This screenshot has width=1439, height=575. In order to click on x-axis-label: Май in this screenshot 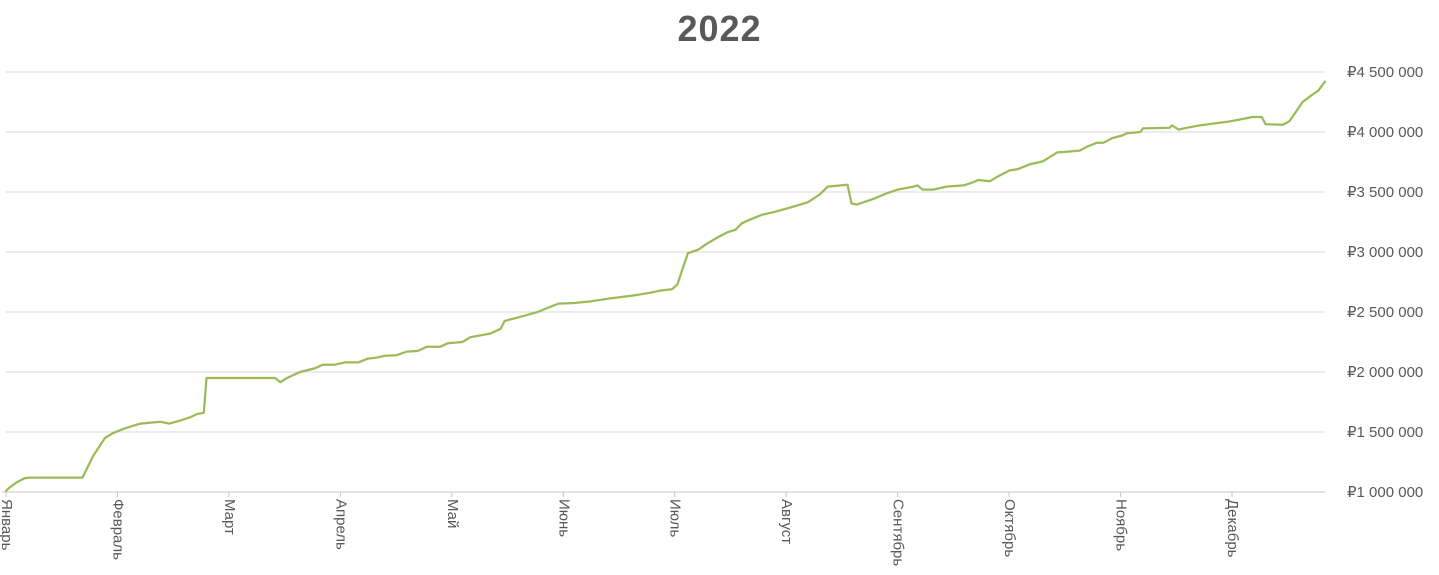, I will do `click(452, 513)`.